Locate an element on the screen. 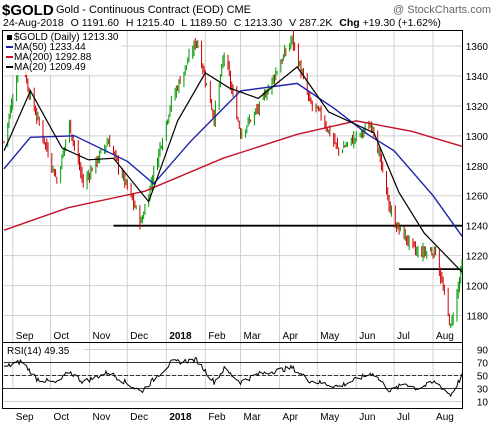 This screenshot has width=494, height=426. price-tick-label: 1340 is located at coordinates (477, 77).